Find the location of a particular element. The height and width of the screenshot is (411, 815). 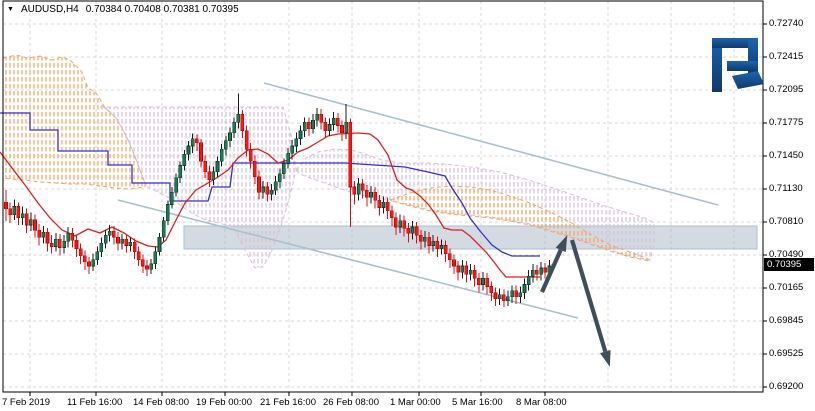

symbol-title: AUDUSD,H4 is located at coordinates (49, 9).